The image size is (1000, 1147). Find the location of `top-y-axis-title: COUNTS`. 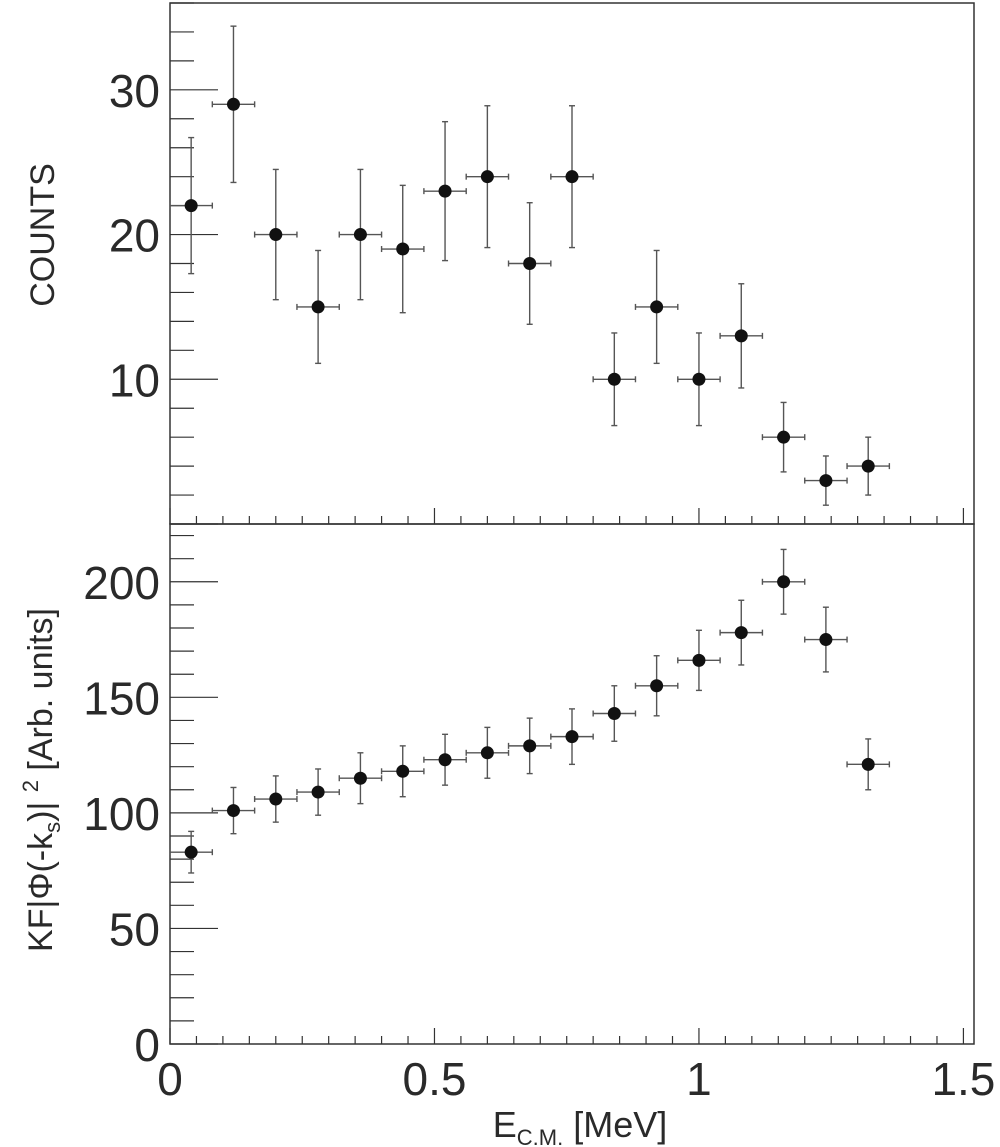

top-y-axis-title: COUNTS is located at coordinates (43, 235).